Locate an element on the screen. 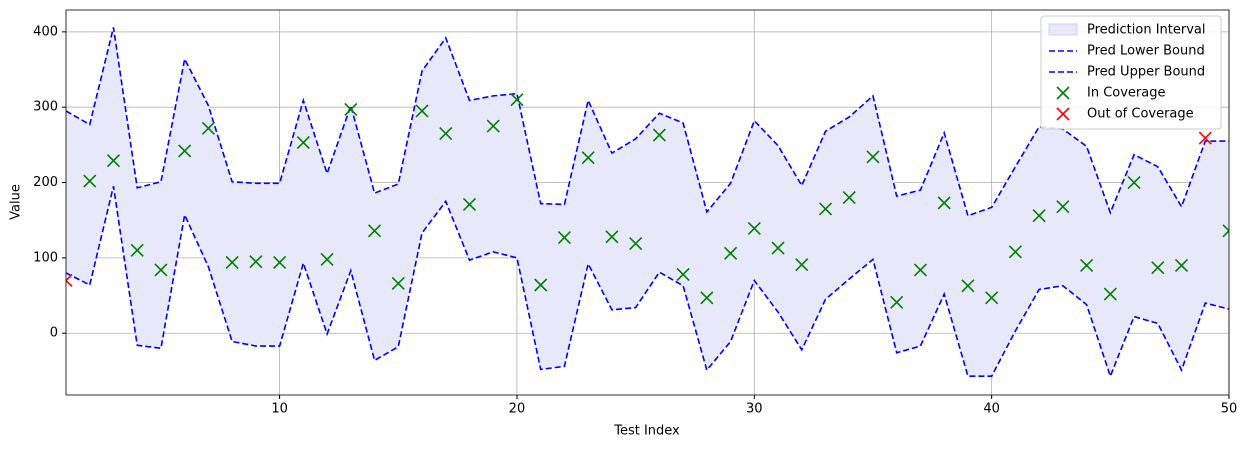 Image resolution: width=1246 pixels, height=452 pixels. legend-box is located at coordinates (1131, 72).